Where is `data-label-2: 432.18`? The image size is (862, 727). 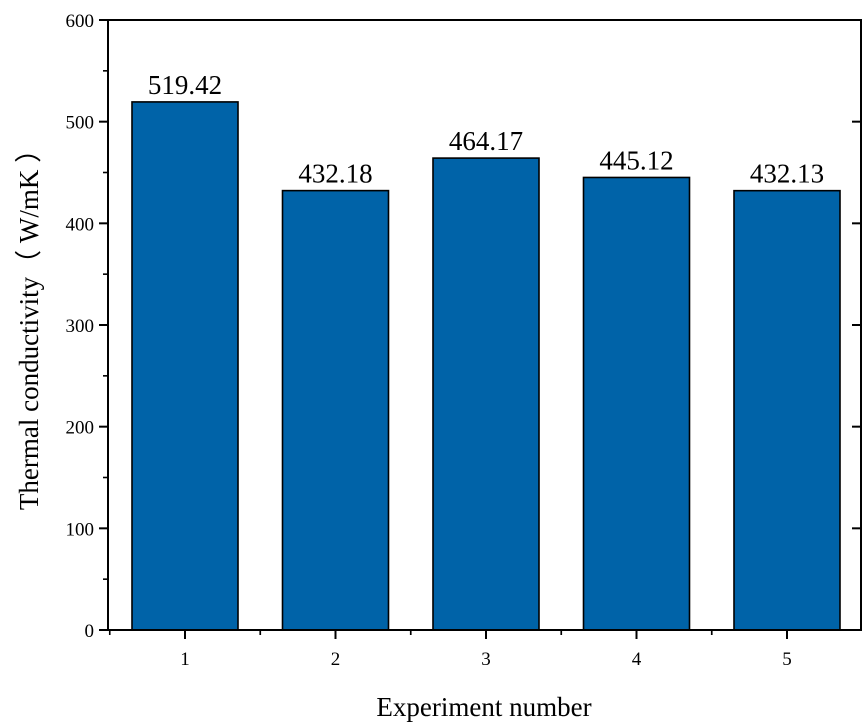
data-label-2: 432.18 is located at coordinates (335, 174).